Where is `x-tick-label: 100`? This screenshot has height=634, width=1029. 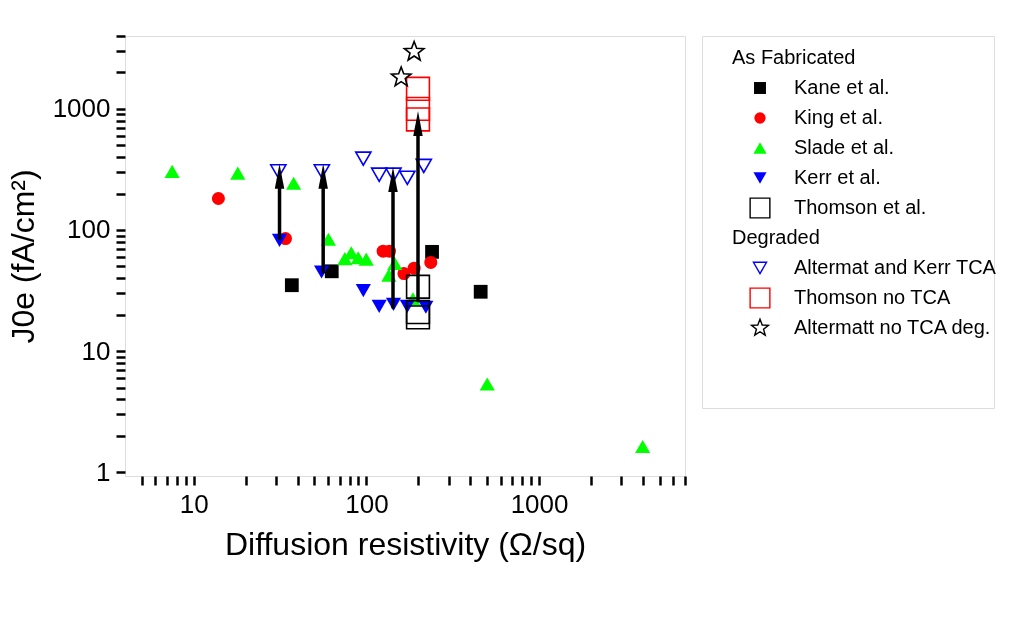
x-tick-label: 100 is located at coordinates (367, 503).